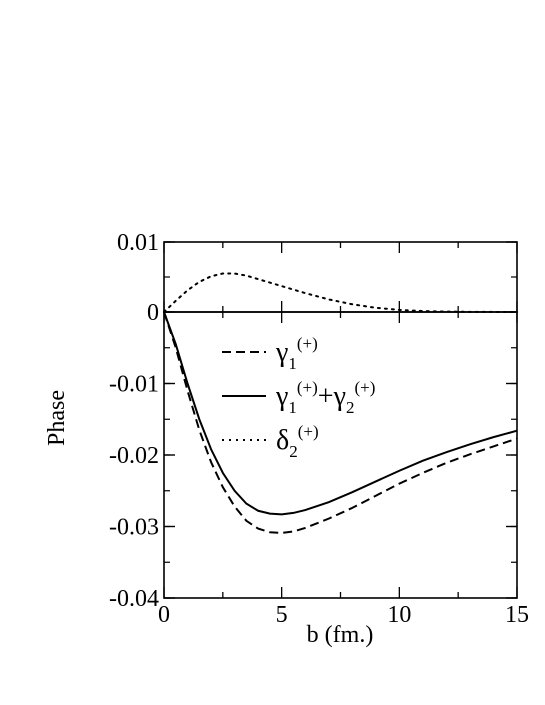 The width and height of the screenshot is (545, 705). I want to click on x-tick-label: 15, so click(517, 615).